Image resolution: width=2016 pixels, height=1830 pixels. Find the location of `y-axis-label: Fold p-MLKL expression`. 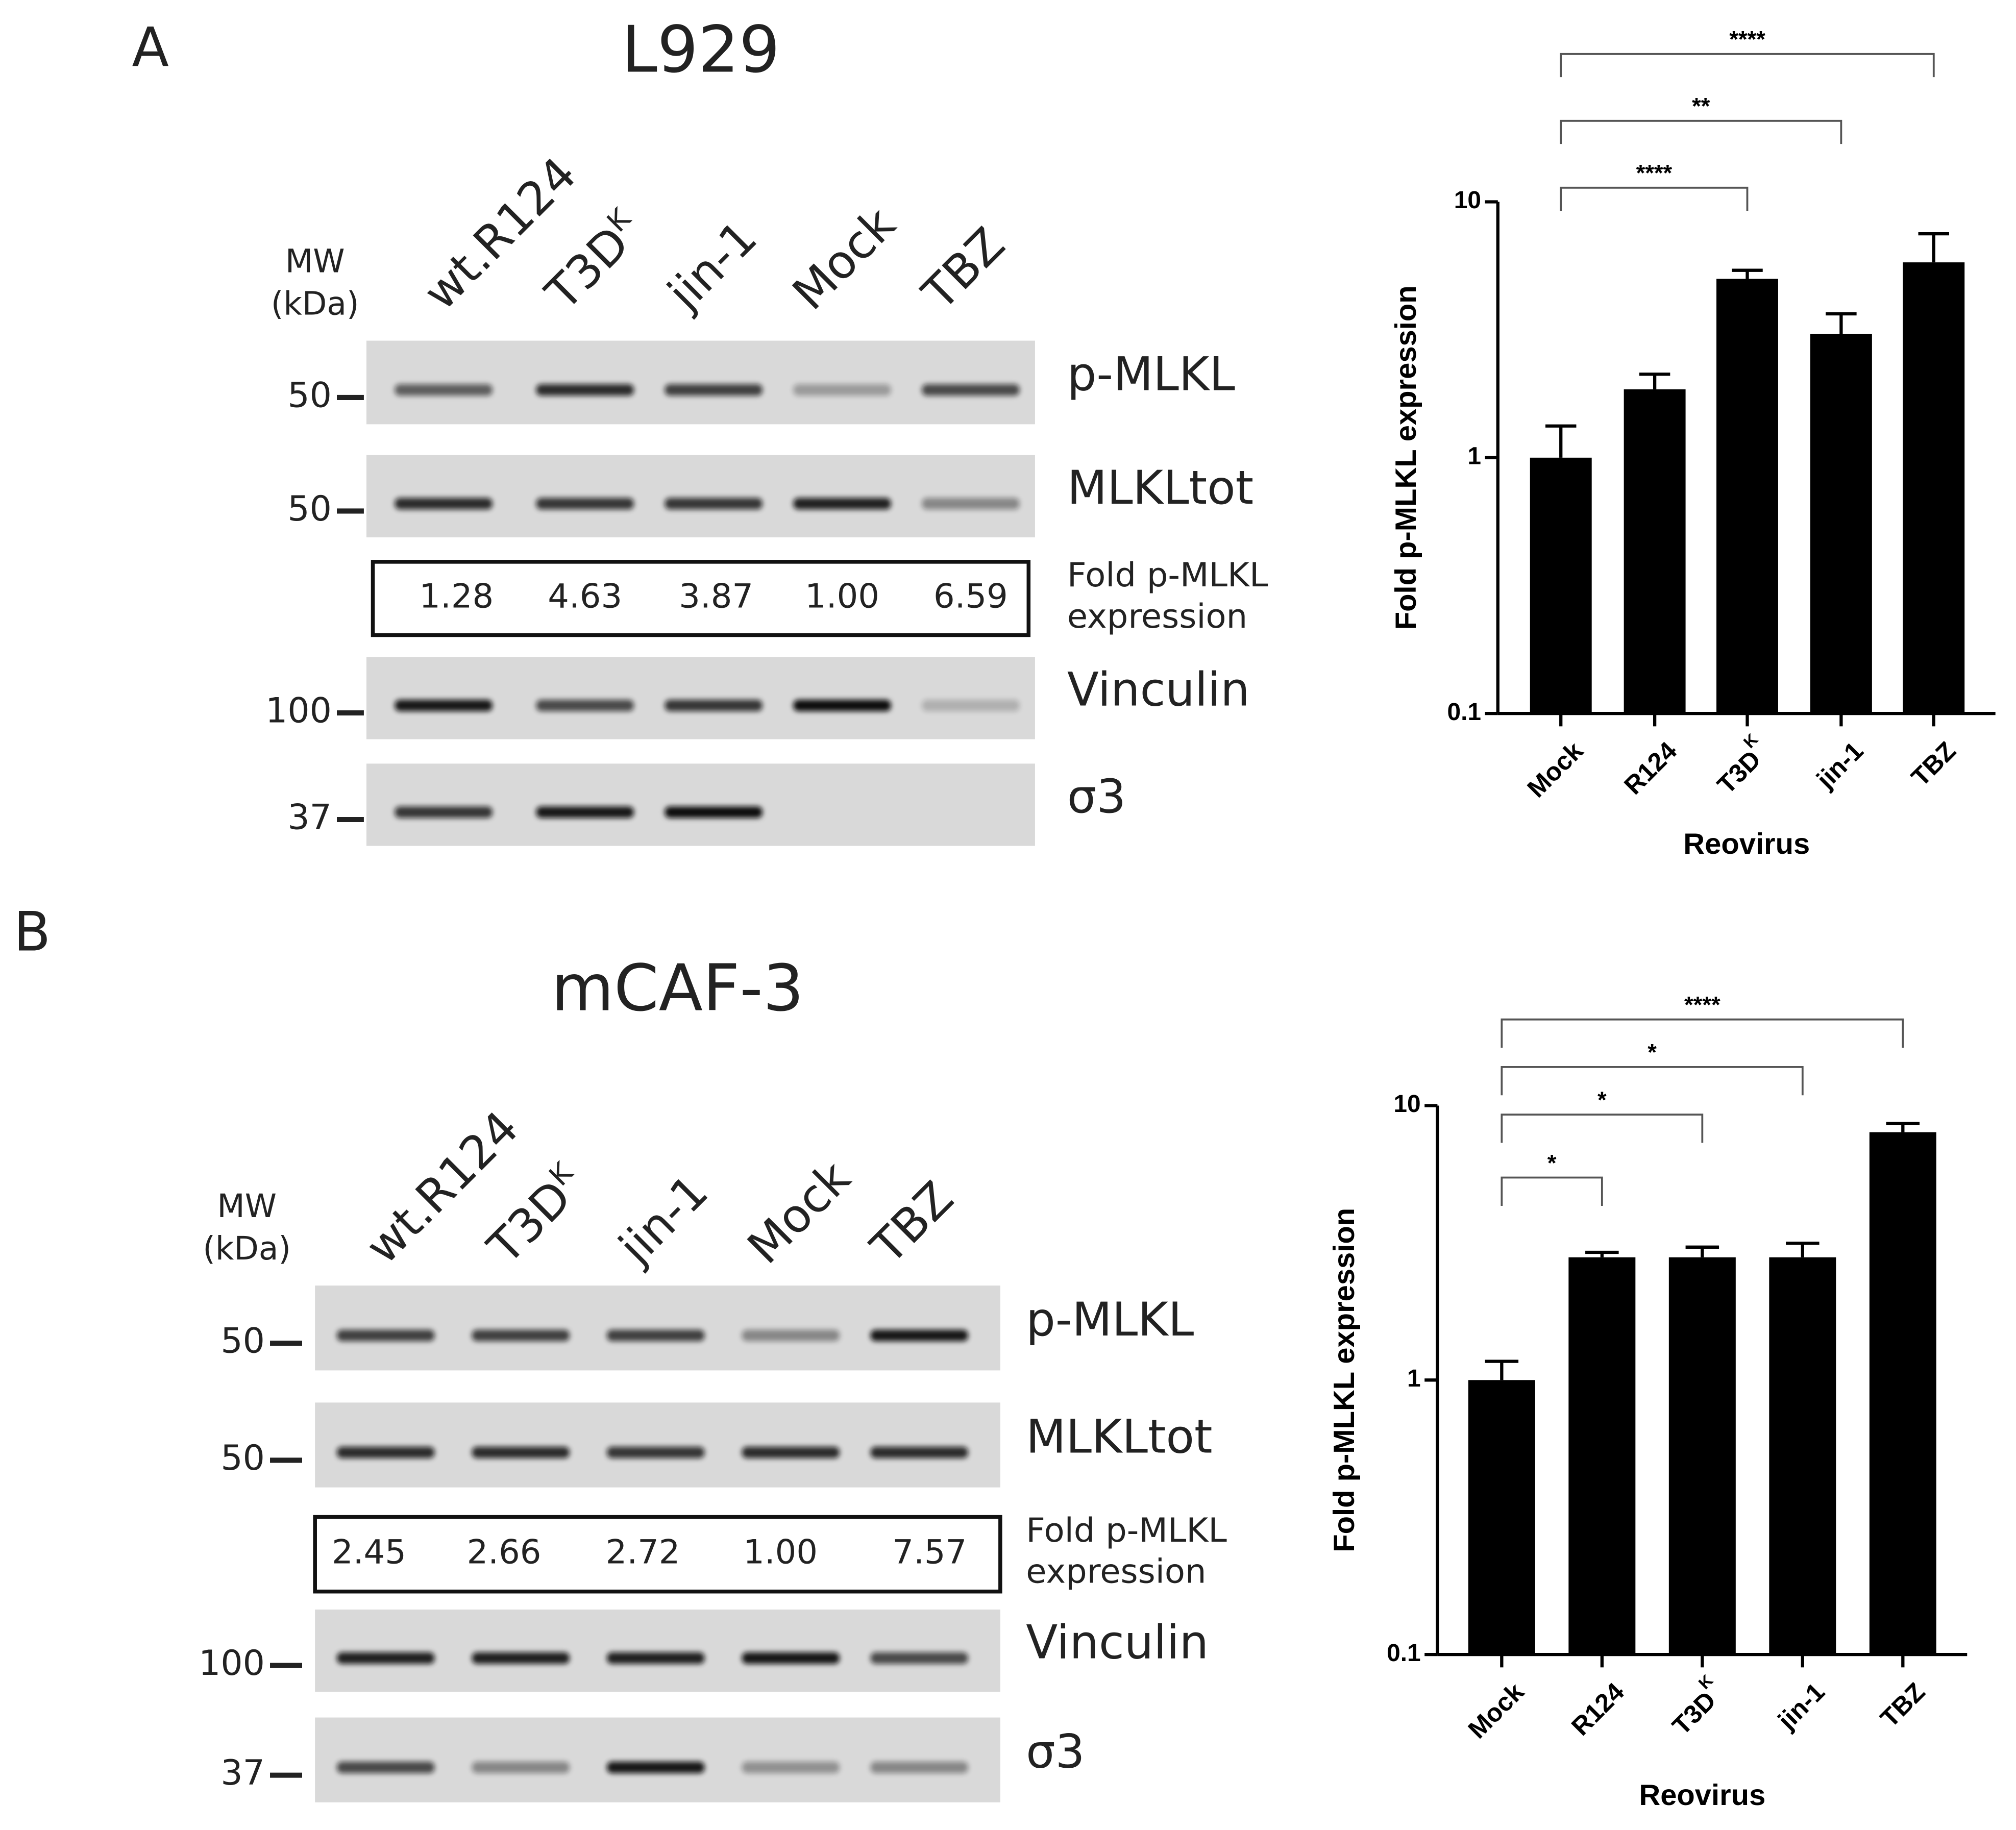

y-axis-label: Fold p-MLKL expression is located at coordinates (1406, 458).